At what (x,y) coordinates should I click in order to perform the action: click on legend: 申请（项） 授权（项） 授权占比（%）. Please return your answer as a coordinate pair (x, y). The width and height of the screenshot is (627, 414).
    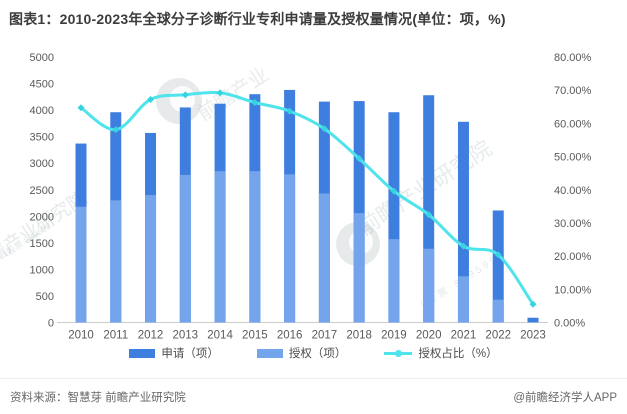
    Looking at the image, I should click on (313, 353).